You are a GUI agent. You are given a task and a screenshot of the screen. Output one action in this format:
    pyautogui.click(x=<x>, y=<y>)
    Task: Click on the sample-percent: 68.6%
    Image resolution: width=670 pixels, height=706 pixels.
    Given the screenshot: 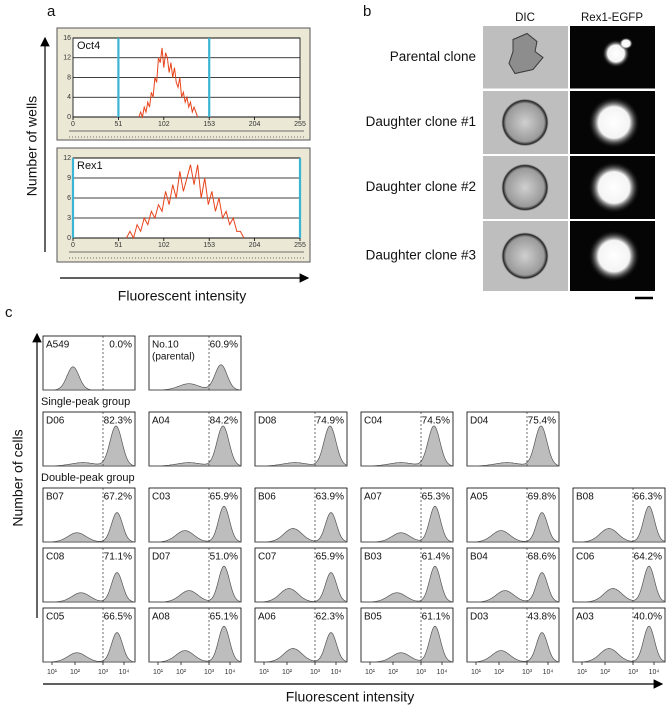 What is the action you would take?
    pyautogui.click(x=542, y=557)
    